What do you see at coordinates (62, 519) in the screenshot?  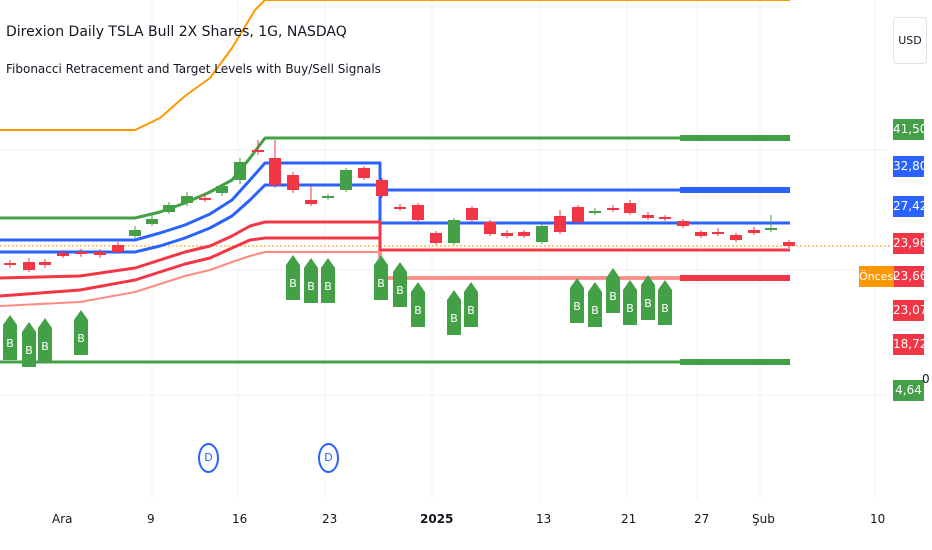 I see `time-axis-label: Ara` at bounding box center [62, 519].